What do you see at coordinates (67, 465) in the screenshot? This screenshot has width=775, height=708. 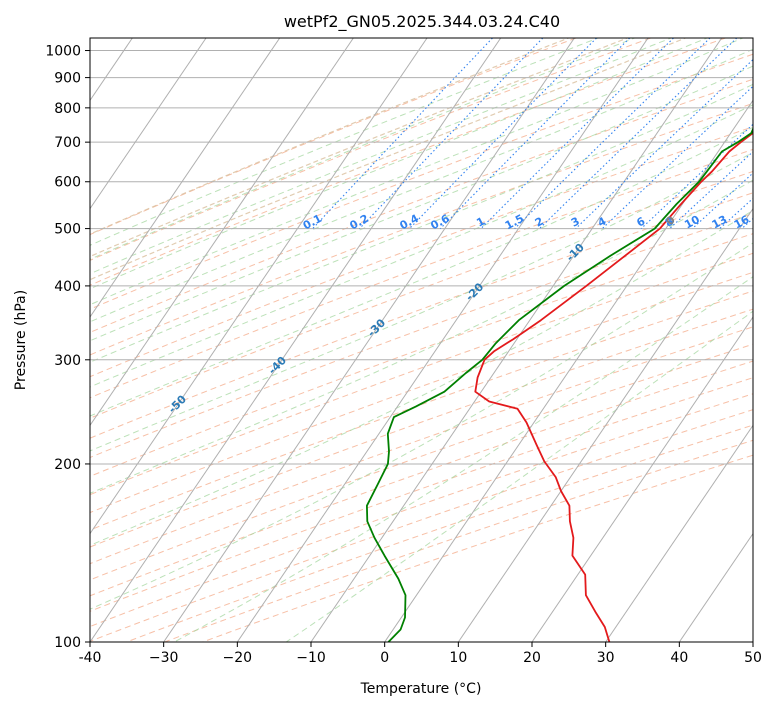 I see `y-tick-label: 200` at bounding box center [67, 465].